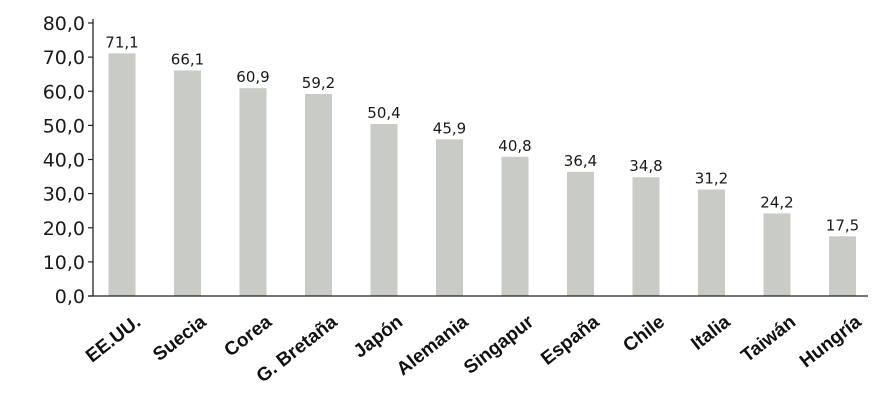 The image size is (881, 396). Describe the element at coordinates (318, 83) in the screenshot. I see `data-label: 59,2` at that location.